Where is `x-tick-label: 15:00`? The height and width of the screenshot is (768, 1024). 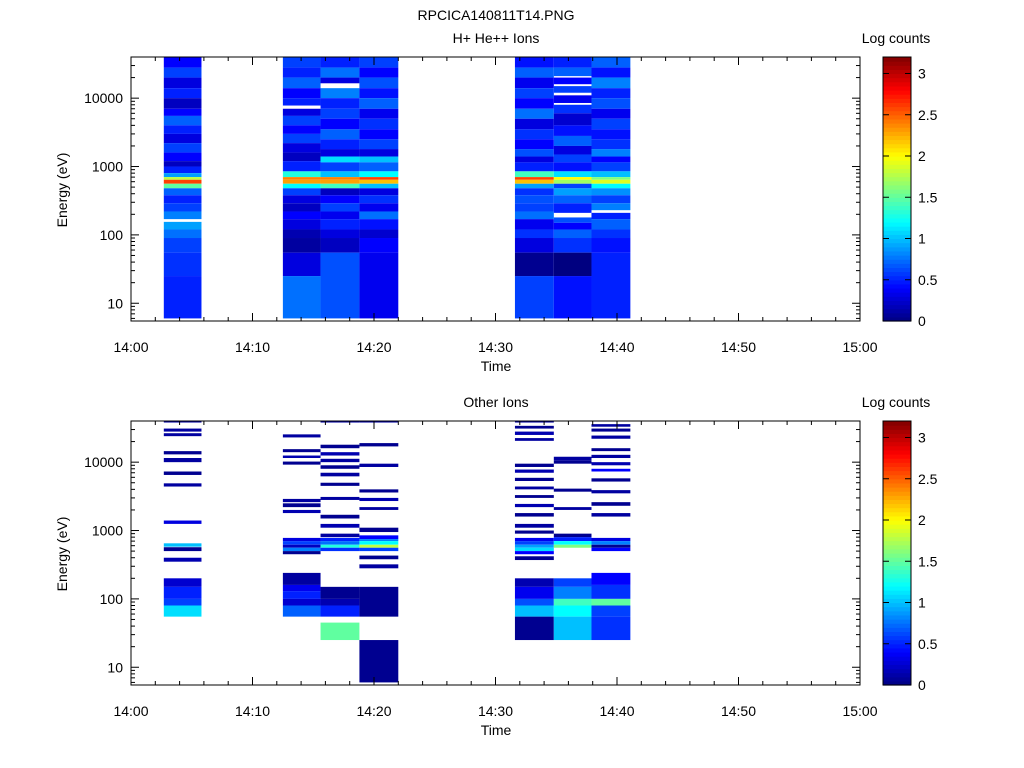 x-tick-label: 15:00 is located at coordinates (859, 347).